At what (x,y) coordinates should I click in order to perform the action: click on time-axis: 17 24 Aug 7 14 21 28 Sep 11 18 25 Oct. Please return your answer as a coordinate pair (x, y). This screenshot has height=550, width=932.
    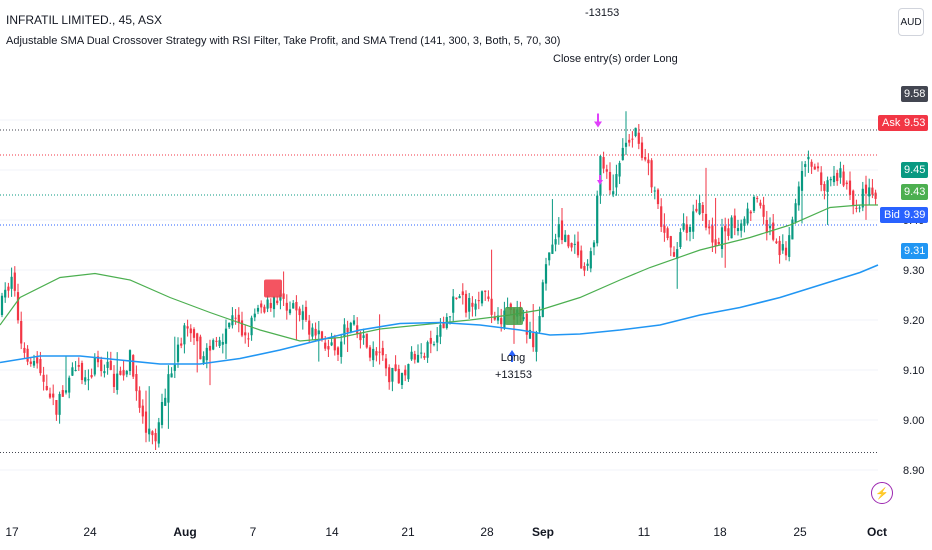
    Looking at the image, I should click on (446, 532).